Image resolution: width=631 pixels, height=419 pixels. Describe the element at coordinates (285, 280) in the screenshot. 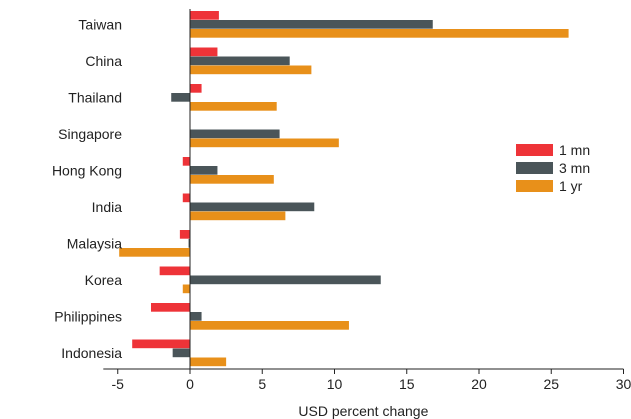

I see `bar-korea-3-mn` at that location.